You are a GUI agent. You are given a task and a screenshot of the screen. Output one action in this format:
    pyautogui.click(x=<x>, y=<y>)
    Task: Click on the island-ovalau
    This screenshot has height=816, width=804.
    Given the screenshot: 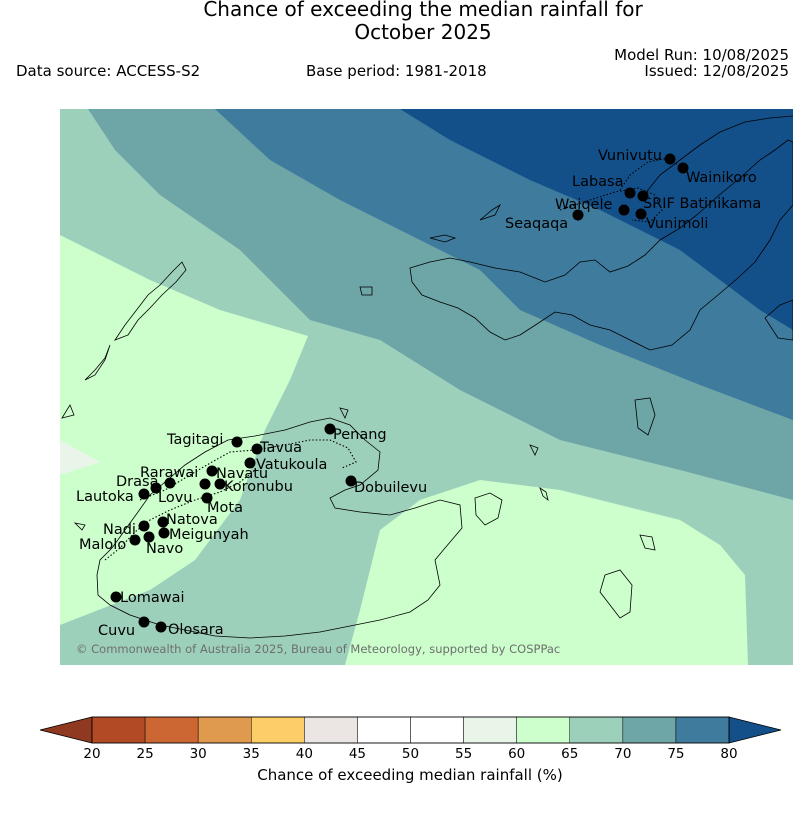 What is the action you would take?
    pyautogui.click(x=488, y=509)
    